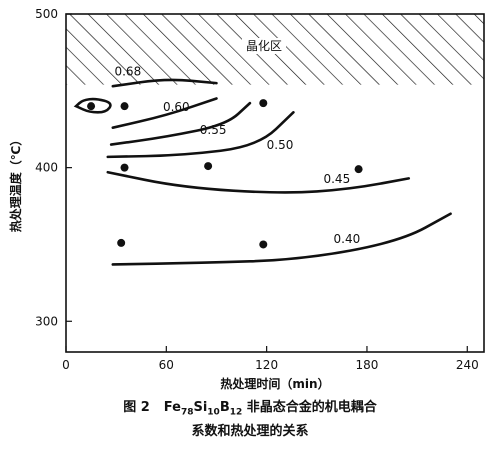 This screenshot has width=500, height=450. I want to click on formula-fe-sub: 78, so click(187, 412).